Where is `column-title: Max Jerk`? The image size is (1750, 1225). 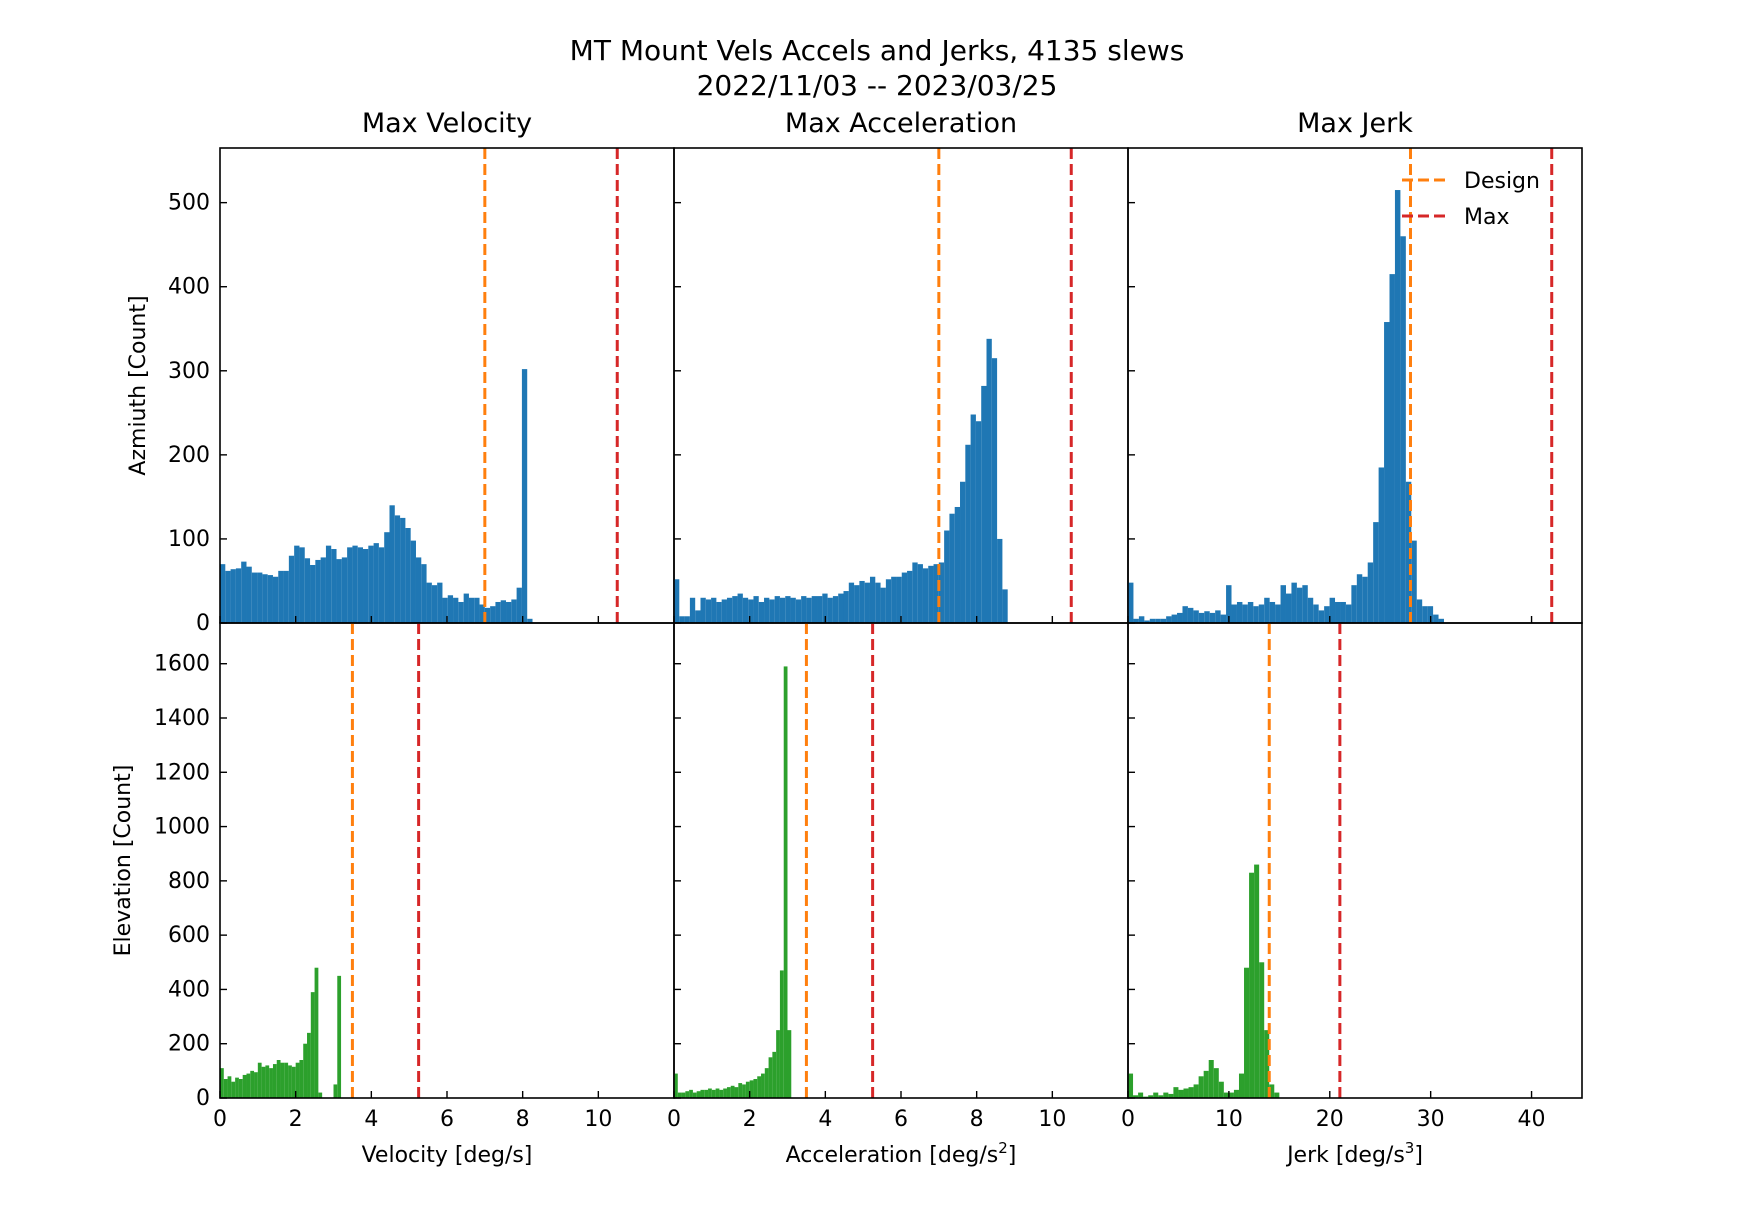 column-title: Max Jerk is located at coordinates (1355, 123).